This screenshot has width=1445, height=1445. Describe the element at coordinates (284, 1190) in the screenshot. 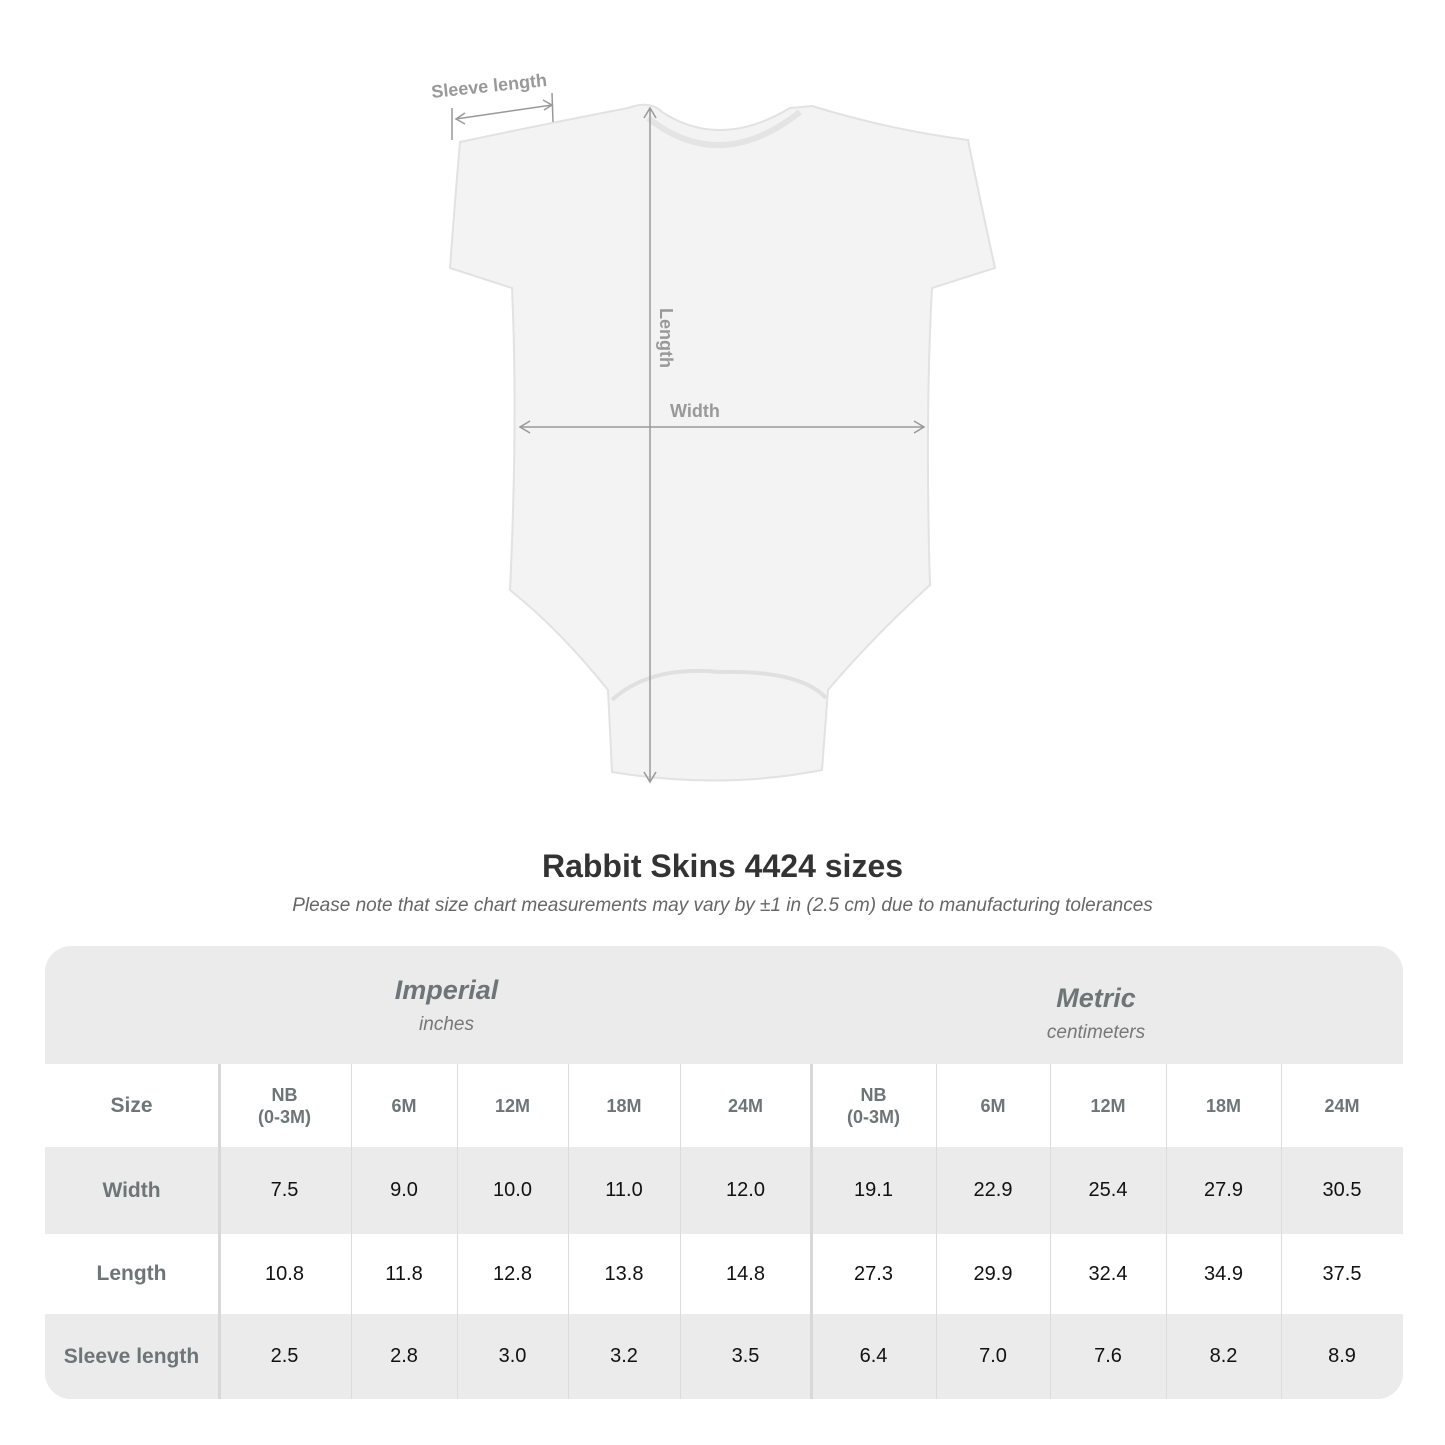

I see `imperial-value: 7.5` at that location.